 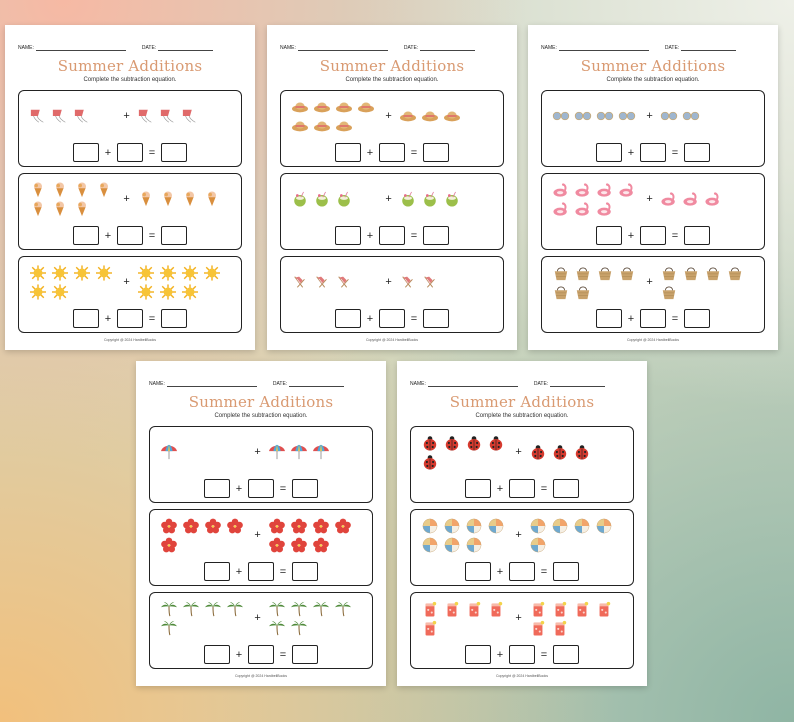 What do you see at coordinates (300, 199) in the screenshot?
I see `coconut-drink-icon` at bounding box center [300, 199].